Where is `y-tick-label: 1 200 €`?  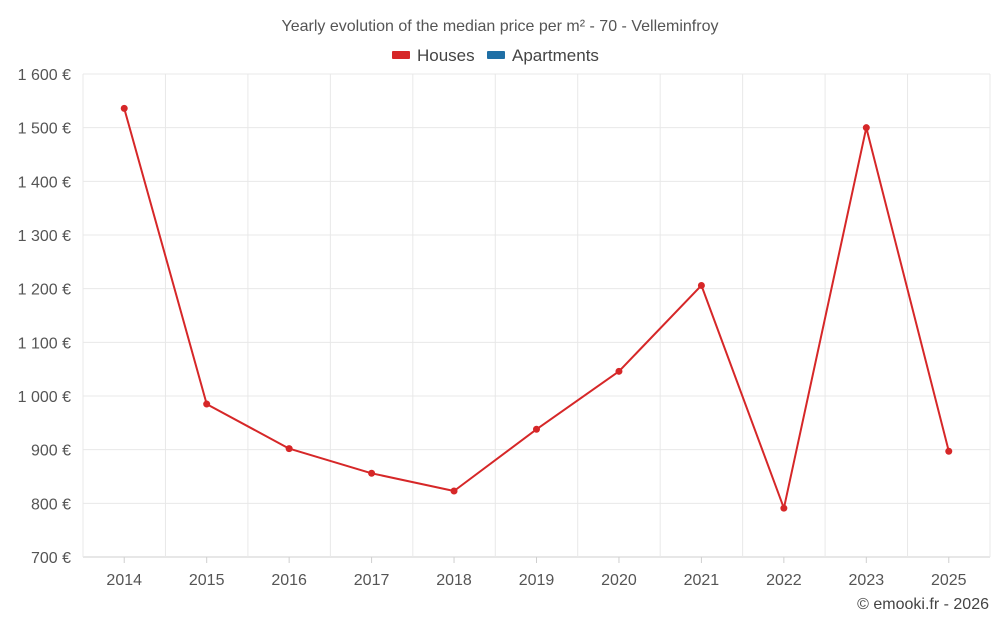
y-tick-label: 1 200 € is located at coordinates (44, 290).